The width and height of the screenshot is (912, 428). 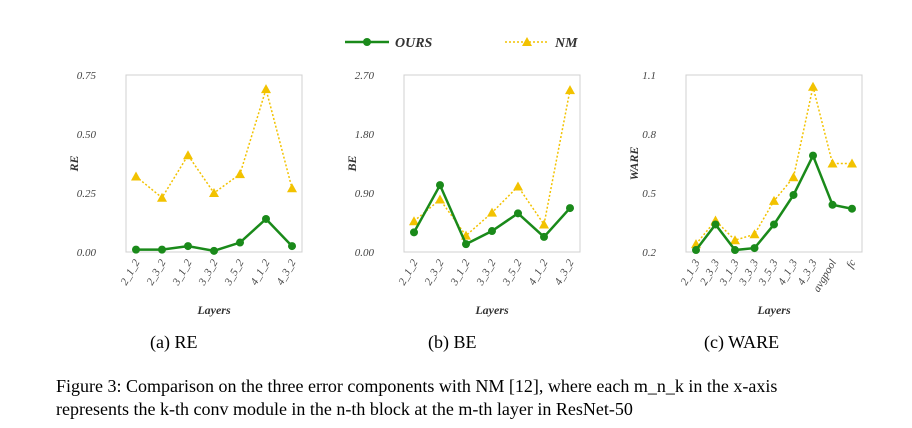 What do you see at coordinates (634, 164) in the screenshot?
I see `y-axis-label: WARE` at bounding box center [634, 164].